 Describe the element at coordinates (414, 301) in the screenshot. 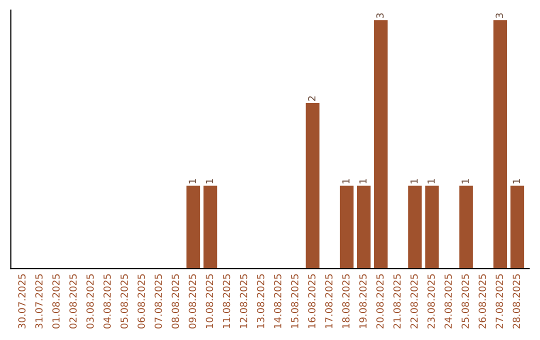

I see `x-tick-label: 22.08.2025` at that location.